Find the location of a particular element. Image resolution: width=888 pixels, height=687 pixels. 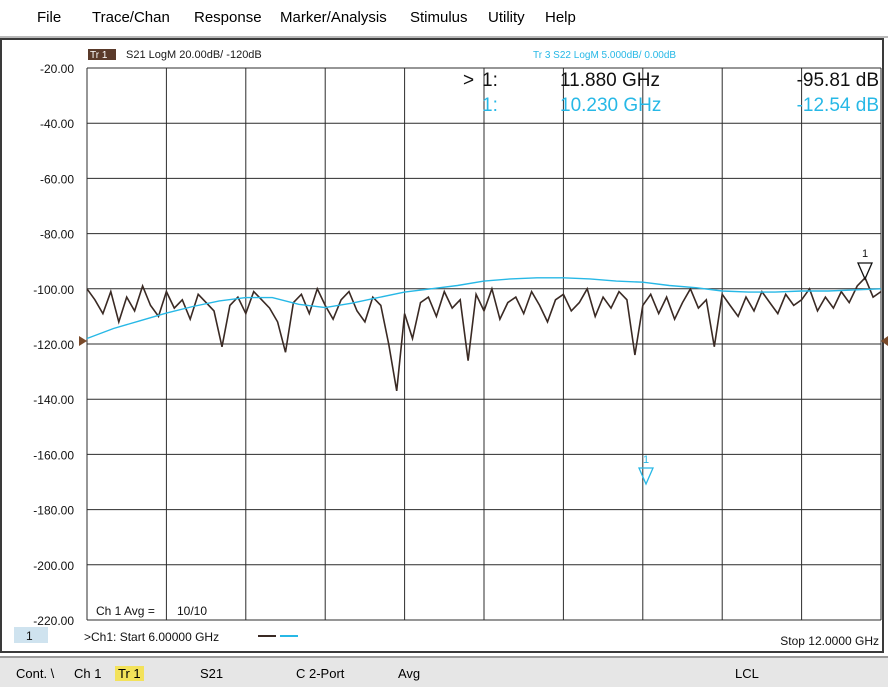

y-tick-label: -140.00 is located at coordinates (53, 400).